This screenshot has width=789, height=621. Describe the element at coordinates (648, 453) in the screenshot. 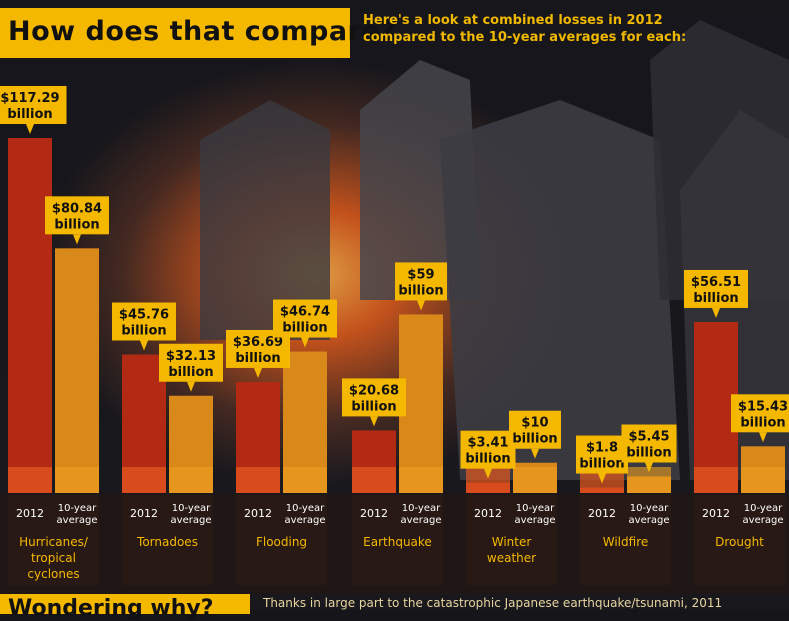

I see `value-label-avg-5-unit: billion` at that location.